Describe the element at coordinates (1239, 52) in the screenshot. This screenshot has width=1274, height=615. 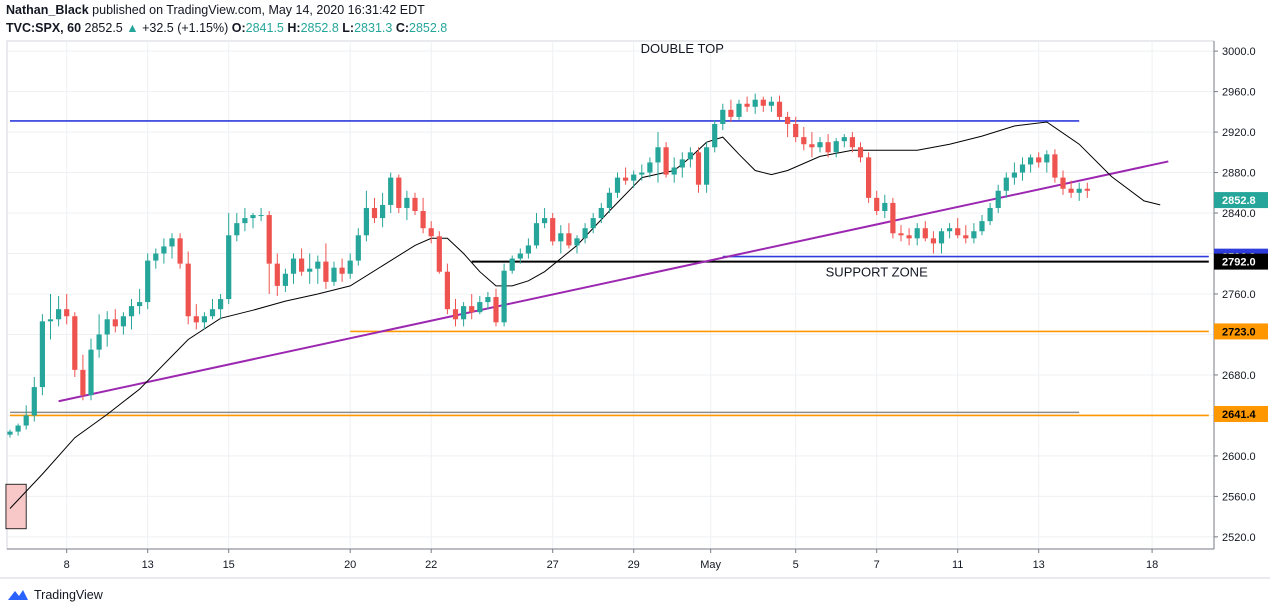
I see `price-tick-label: 3000.0` at that location.